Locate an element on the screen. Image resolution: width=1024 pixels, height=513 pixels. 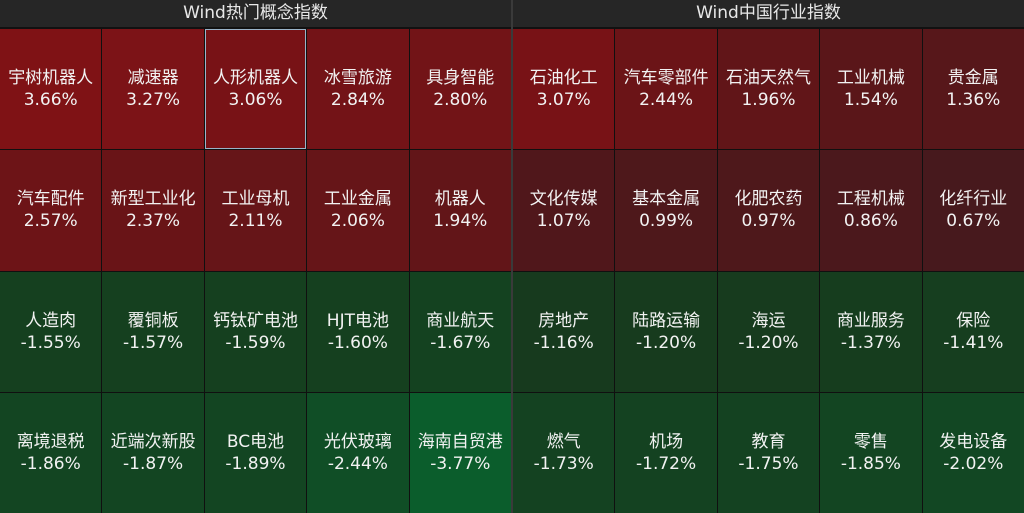
tile-name: 房地产 is located at coordinates (564, 320).